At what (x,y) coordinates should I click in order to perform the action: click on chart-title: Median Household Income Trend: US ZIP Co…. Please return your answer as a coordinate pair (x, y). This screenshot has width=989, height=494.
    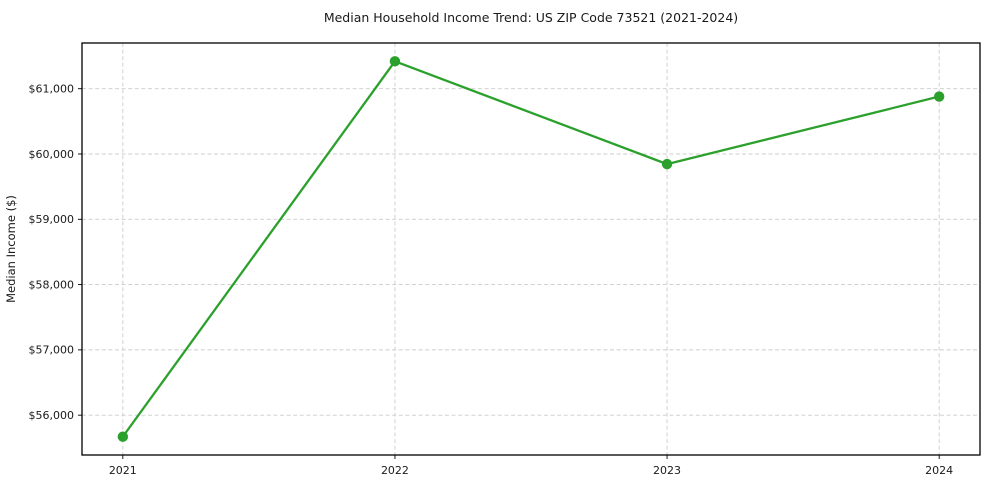
    Looking at the image, I should click on (531, 17).